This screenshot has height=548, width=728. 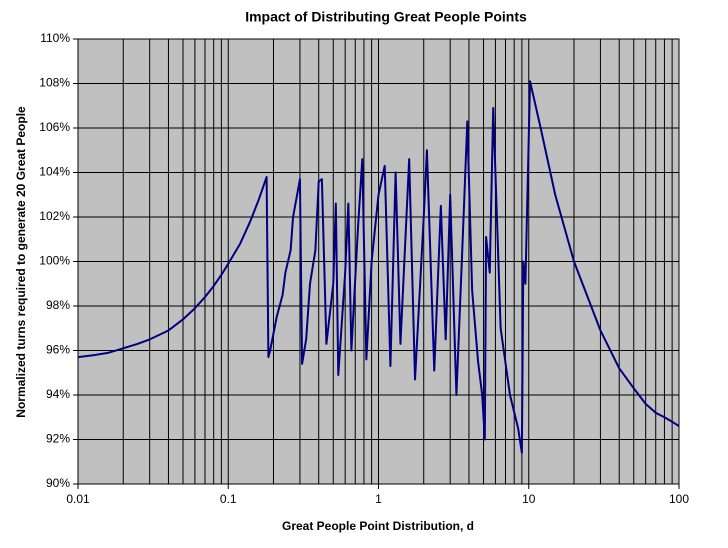 What do you see at coordinates (58, 305) in the screenshot?
I see `y-tick-label: 98%` at bounding box center [58, 305].